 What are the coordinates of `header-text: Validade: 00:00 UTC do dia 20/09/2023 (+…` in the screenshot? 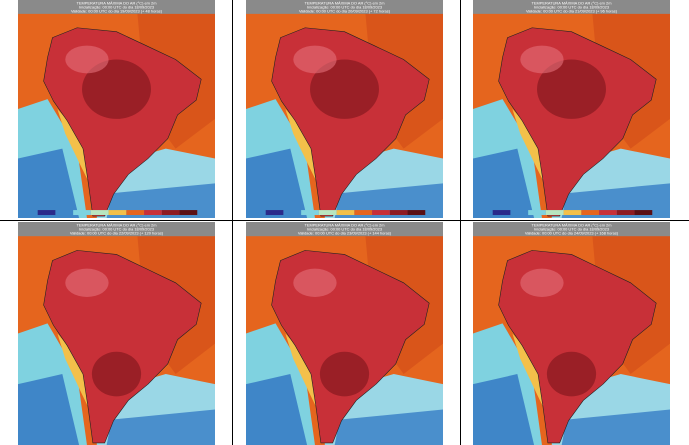 It's located at (345, 10).